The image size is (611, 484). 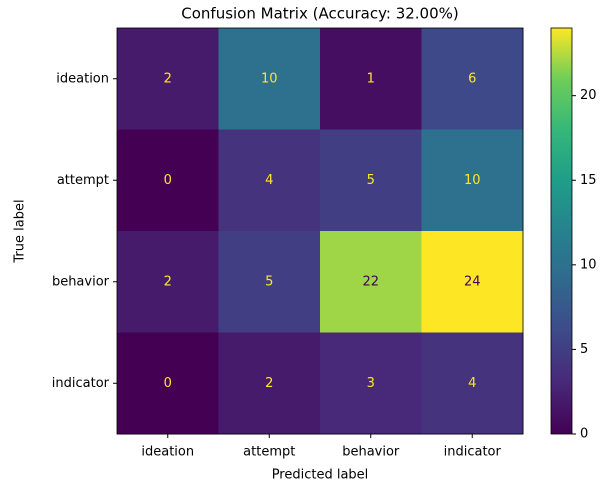 What do you see at coordinates (473, 452) in the screenshot?
I see `x-tick-label: indicator` at bounding box center [473, 452].